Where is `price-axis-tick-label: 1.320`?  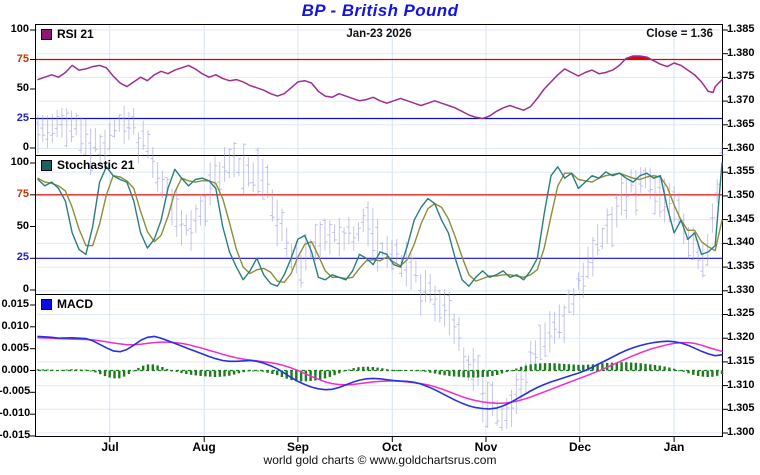 price-axis-tick-label: 1.320 is located at coordinates (741, 337).